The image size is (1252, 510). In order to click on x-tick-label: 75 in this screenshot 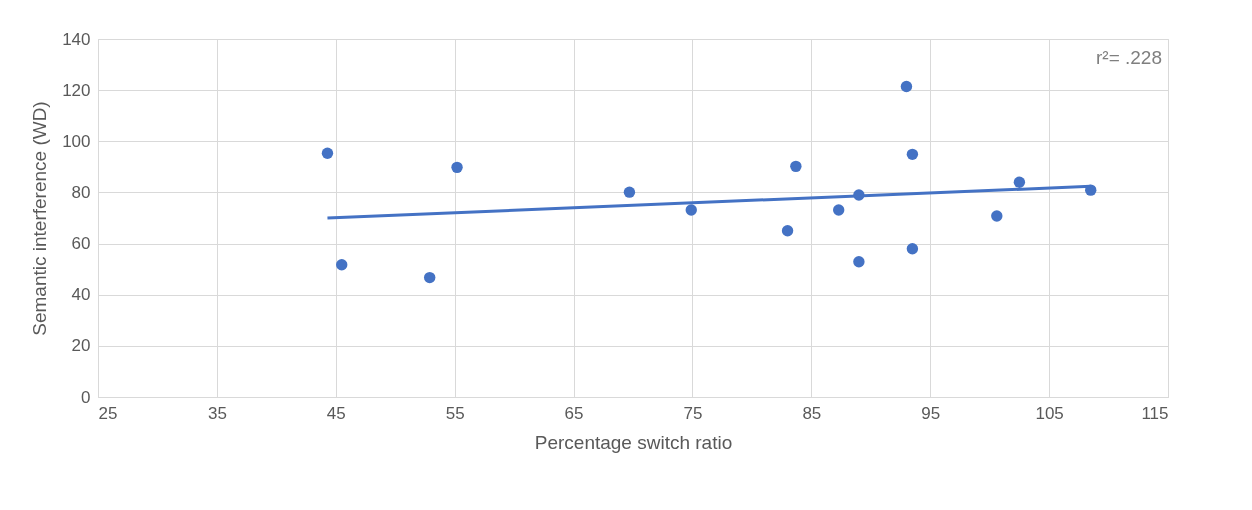, I will do `click(693, 413)`.